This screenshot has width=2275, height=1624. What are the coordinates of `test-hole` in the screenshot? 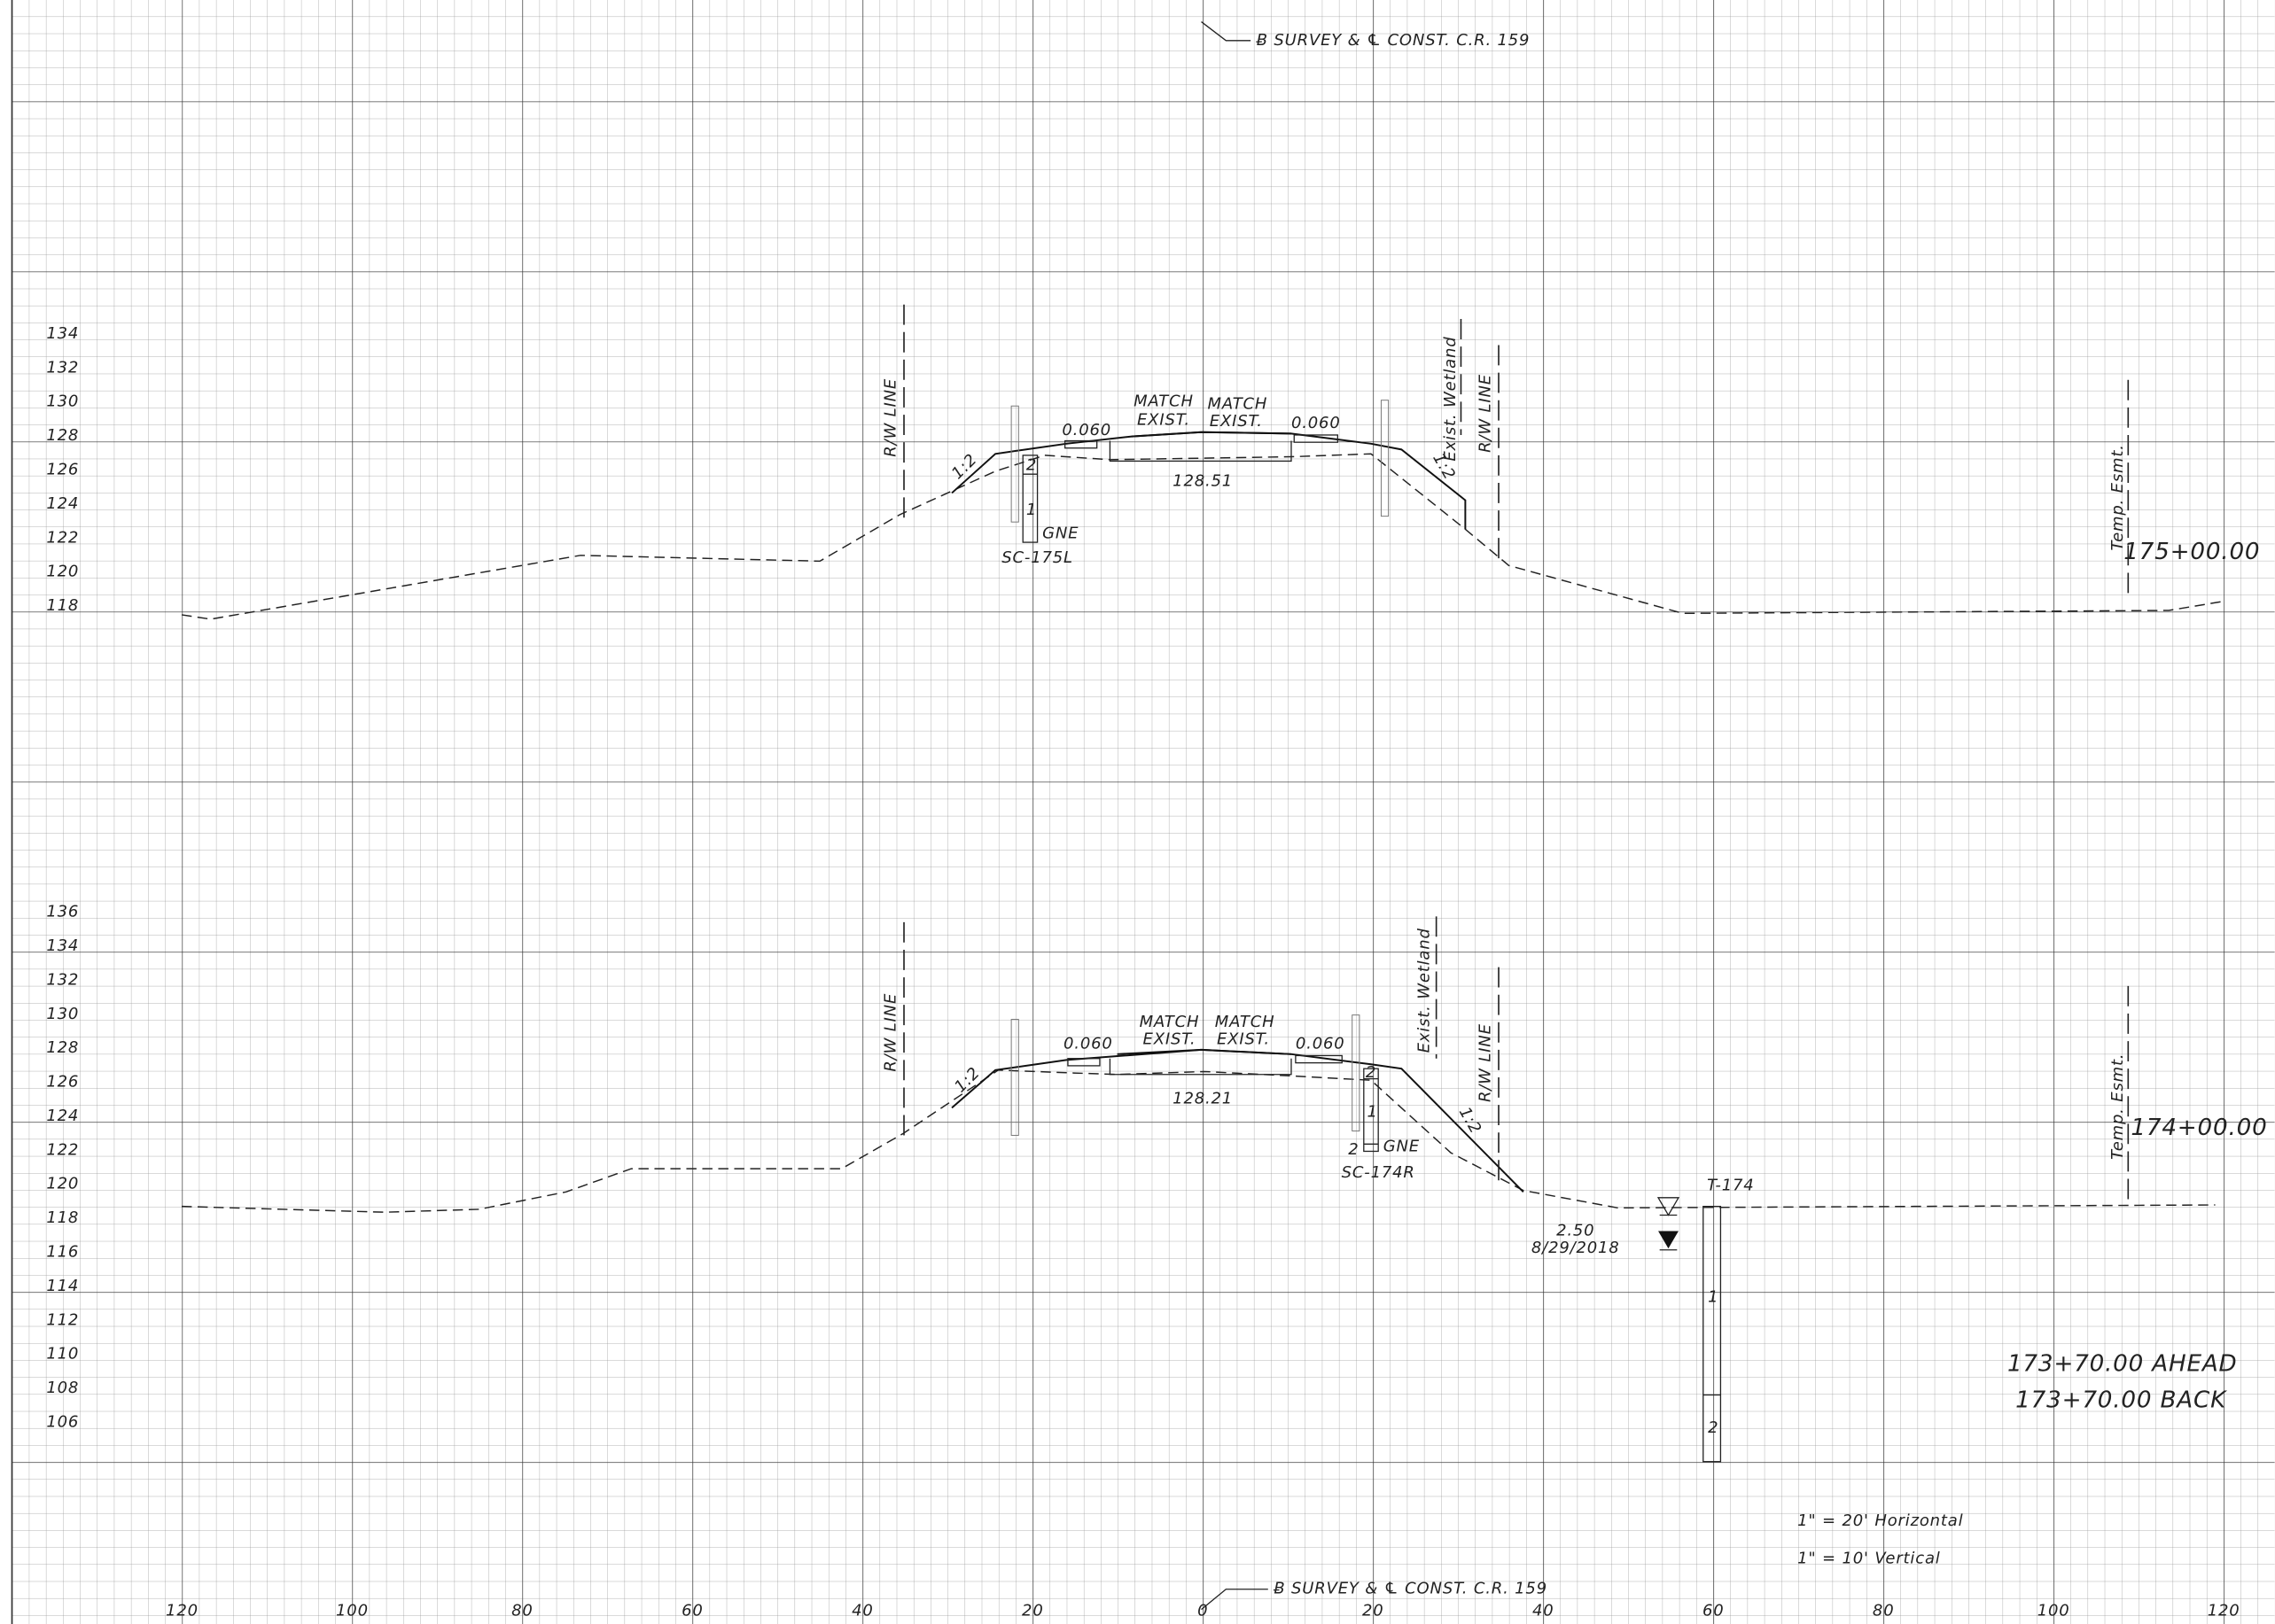 It's located at (1712, 1335).